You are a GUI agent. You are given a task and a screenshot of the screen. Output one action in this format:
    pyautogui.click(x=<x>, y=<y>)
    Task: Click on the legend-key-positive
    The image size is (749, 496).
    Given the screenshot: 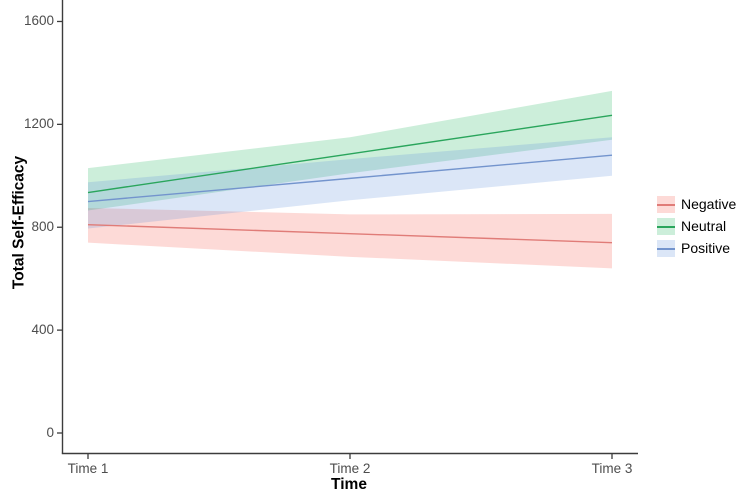 What is the action you would take?
    pyautogui.click(x=666, y=248)
    